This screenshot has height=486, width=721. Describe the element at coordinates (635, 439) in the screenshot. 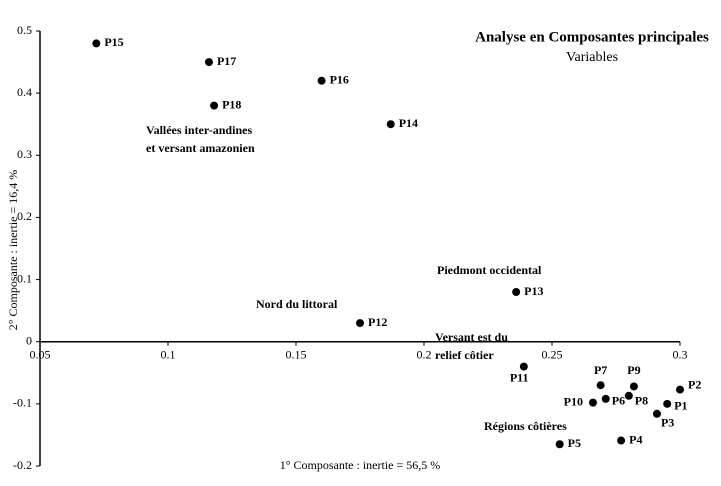

I see `point-label: P4` at that location.